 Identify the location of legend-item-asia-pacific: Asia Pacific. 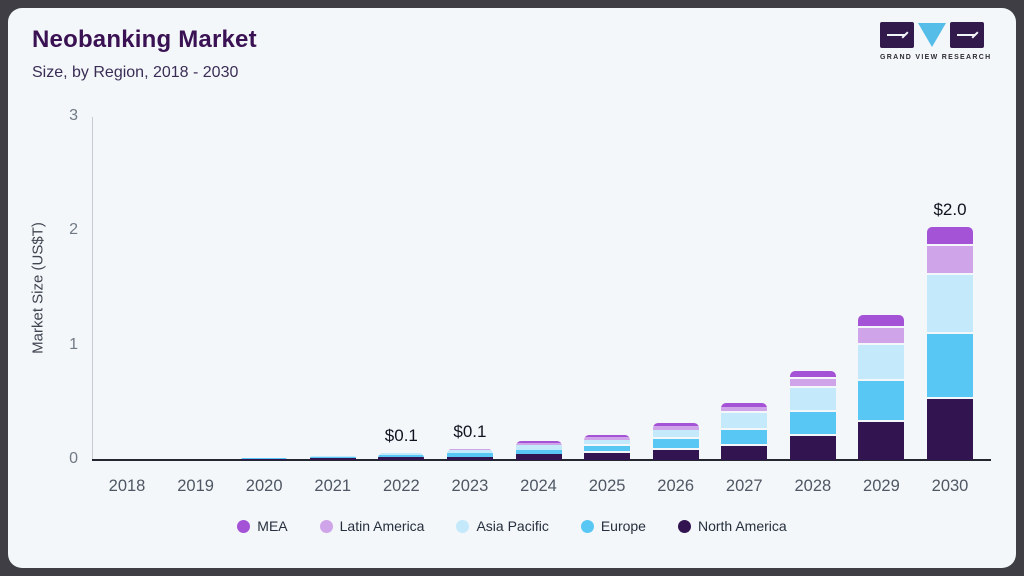
(502, 526).